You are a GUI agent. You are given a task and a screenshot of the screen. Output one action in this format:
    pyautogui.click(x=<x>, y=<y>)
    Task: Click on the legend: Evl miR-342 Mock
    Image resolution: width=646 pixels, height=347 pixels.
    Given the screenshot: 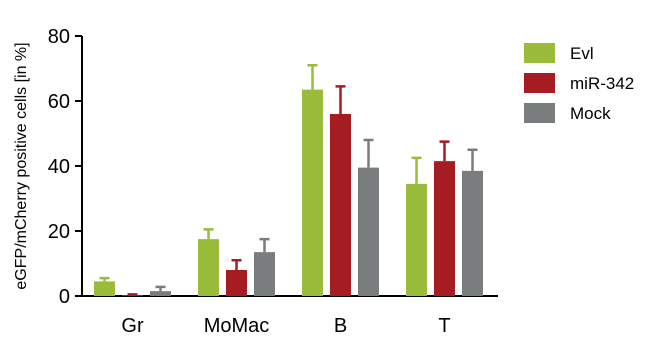 What is the action you would take?
    pyautogui.click(x=579, y=83)
    